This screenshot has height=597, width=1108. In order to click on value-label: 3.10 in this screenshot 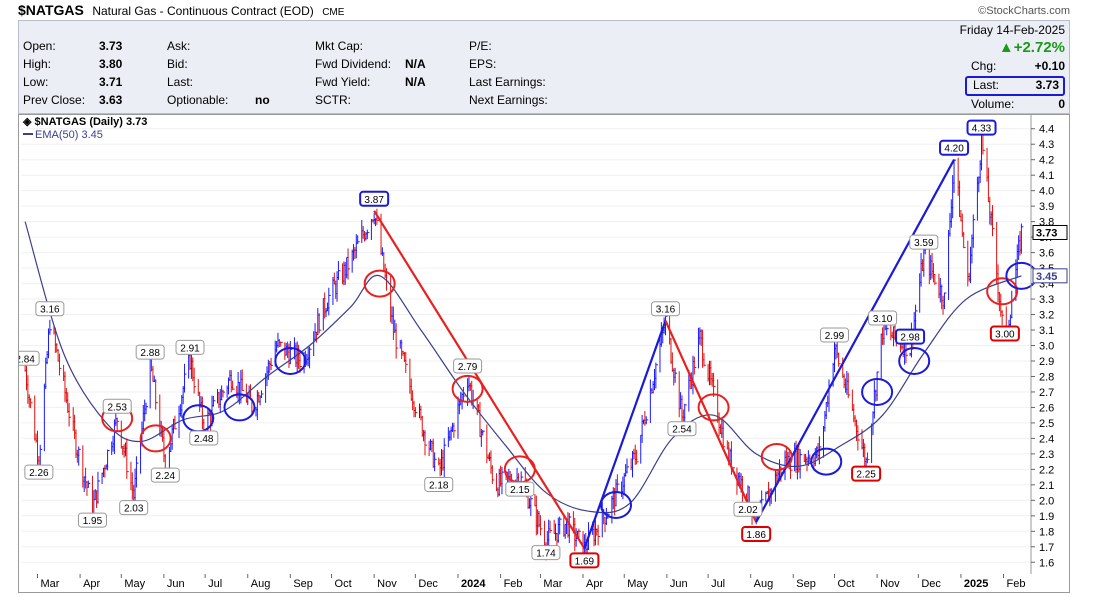, I will do `click(883, 318)`.